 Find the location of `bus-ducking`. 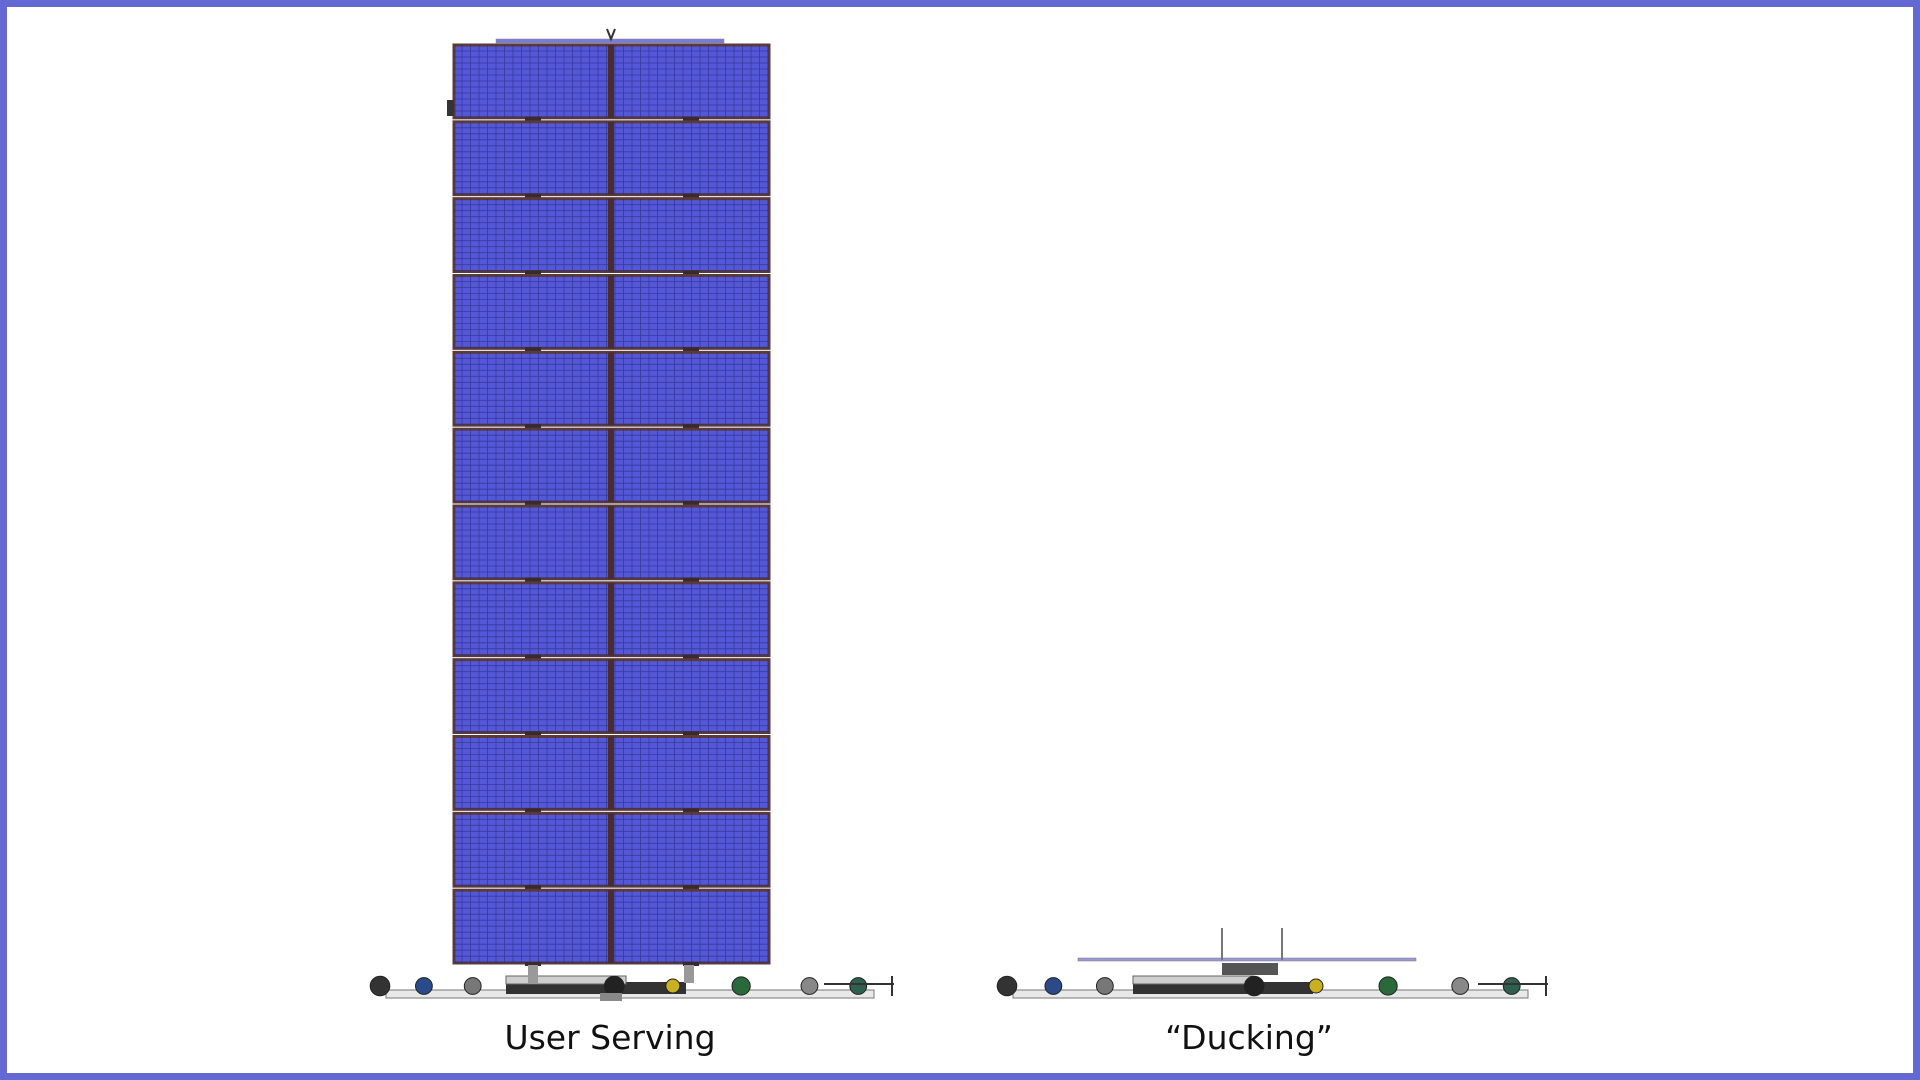

bus-ducking is located at coordinates (1272, 987).